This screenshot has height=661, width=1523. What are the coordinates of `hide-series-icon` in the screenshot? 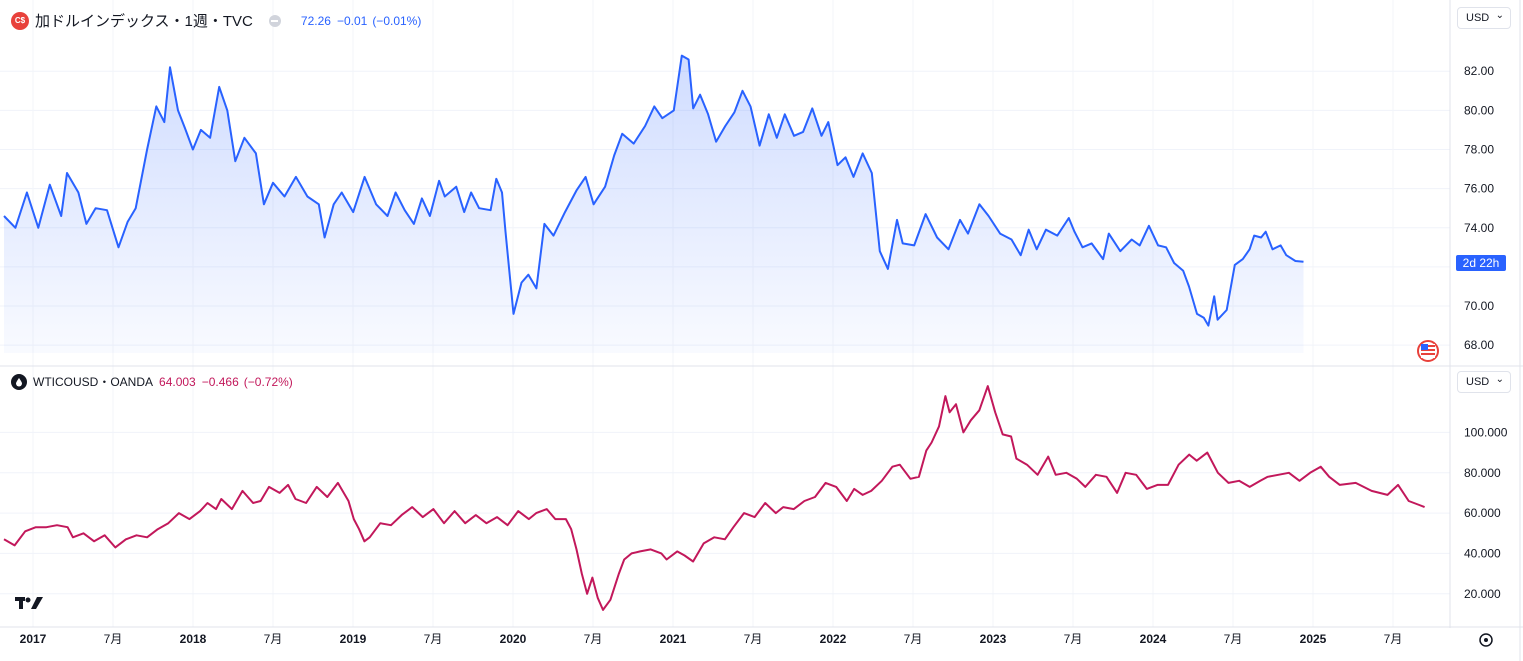 It's located at (274, 20).